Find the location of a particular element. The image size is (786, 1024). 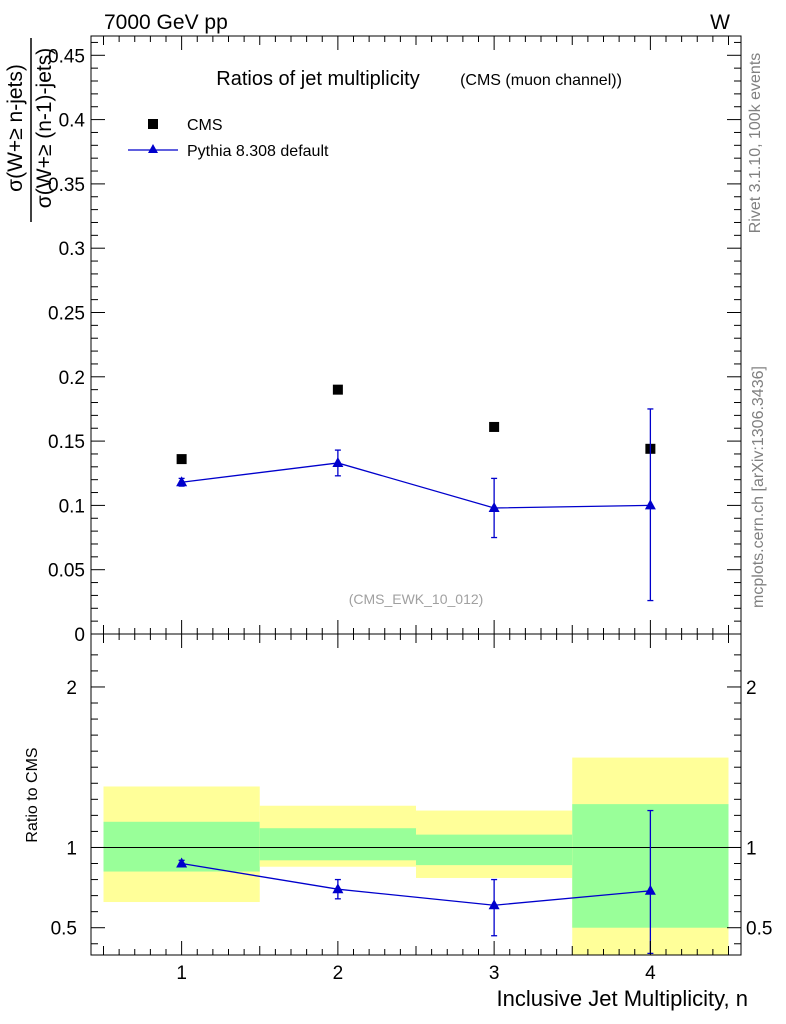

pythia-line is located at coordinates (416, 485).